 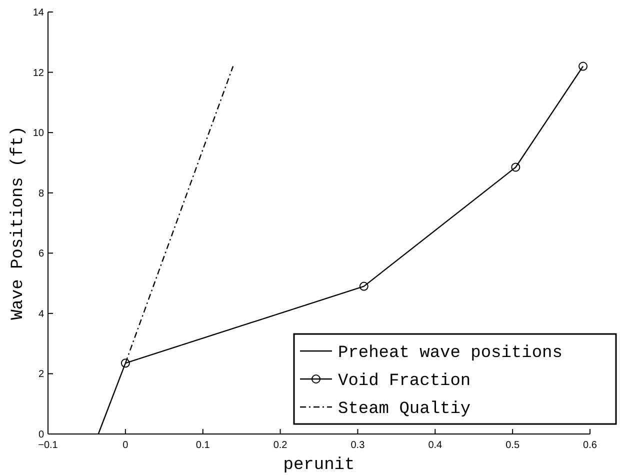 What do you see at coordinates (38, 73) in the screenshot?
I see `y-tick-label: 12` at bounding box center [38, 73].